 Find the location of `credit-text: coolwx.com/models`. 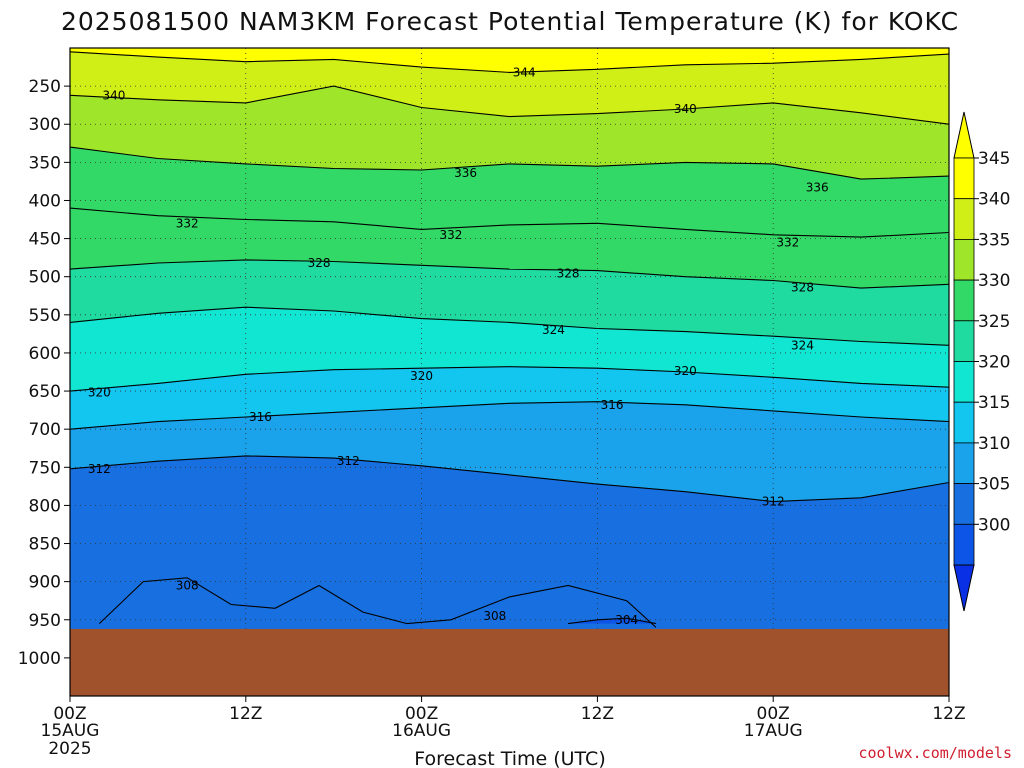

credit-text: coolwx.com/models is located at coordinates (935, 753).